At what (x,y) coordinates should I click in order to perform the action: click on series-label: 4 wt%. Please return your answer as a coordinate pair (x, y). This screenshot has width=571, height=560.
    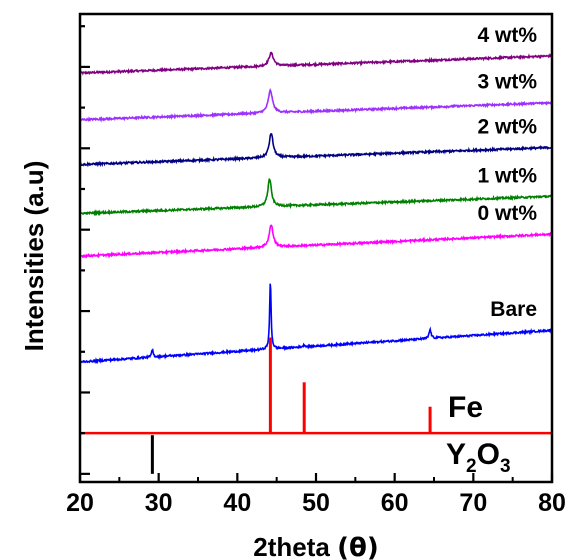
    Looking at the image, I should click on (507, 35).